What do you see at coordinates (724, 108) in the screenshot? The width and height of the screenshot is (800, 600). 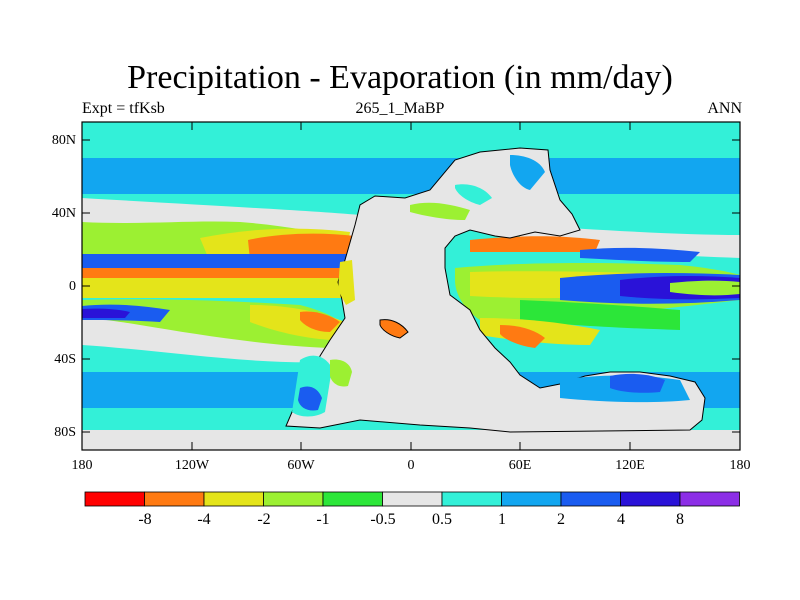 I see `period-label: ANN` at bounding box center [724, 108].